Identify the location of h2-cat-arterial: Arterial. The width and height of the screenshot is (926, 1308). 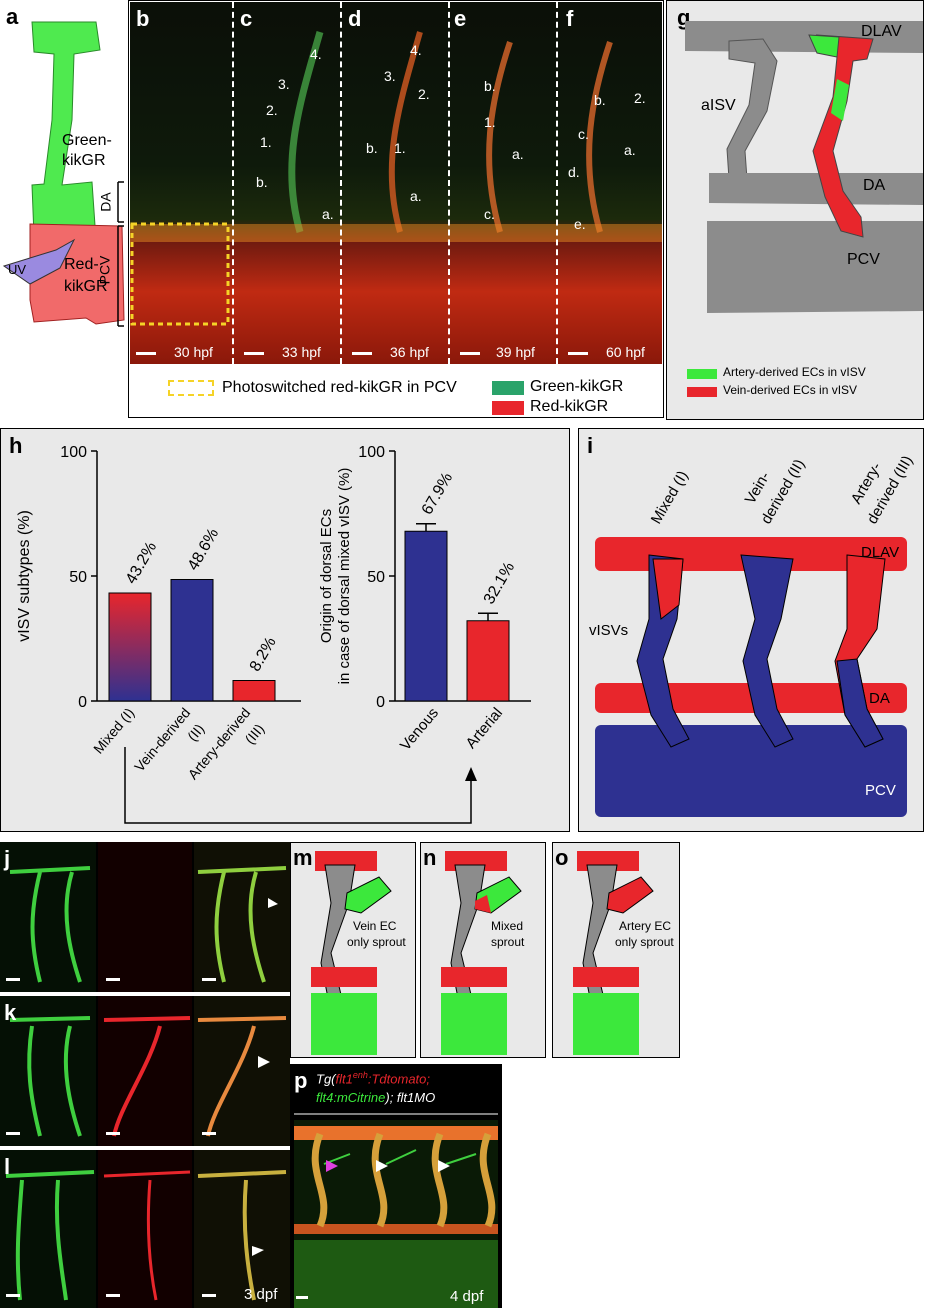
(484, 728).